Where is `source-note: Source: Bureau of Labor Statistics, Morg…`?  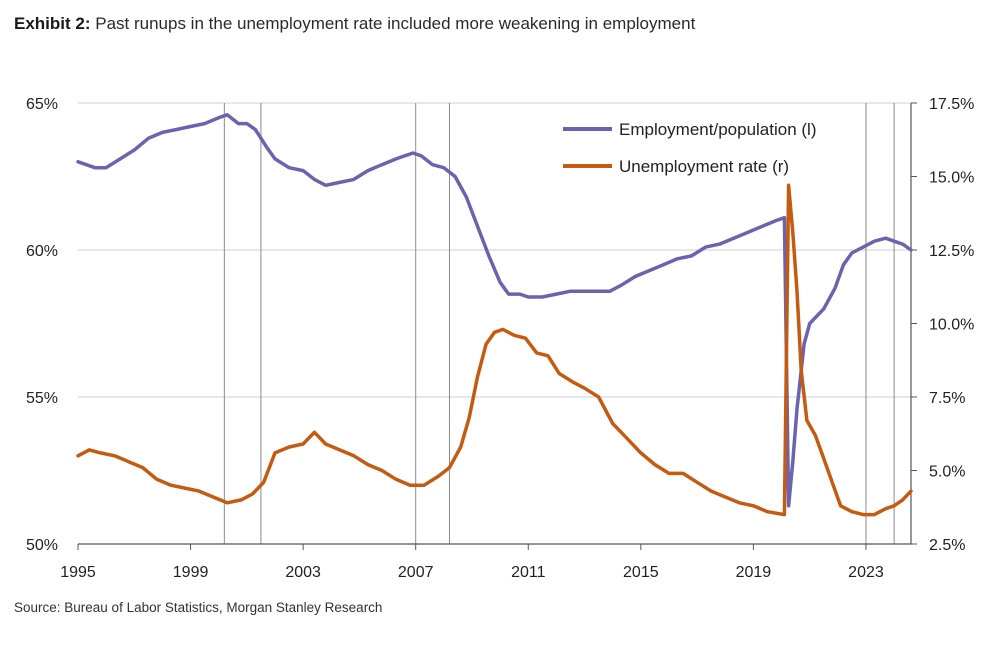
source-note: Source: Bureau of Labor Statistics, Morg… is located at coordinates (198, 607).